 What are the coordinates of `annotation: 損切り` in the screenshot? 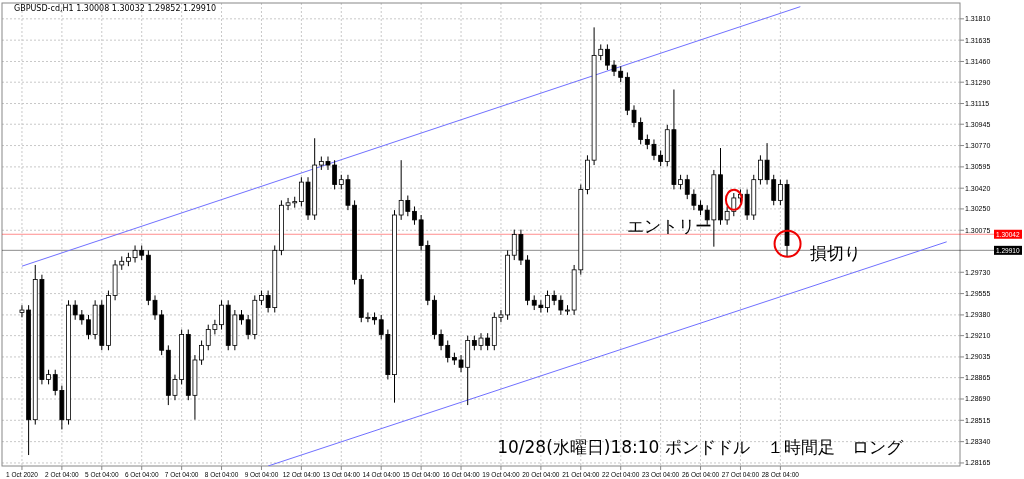 It's located at (835, 252).